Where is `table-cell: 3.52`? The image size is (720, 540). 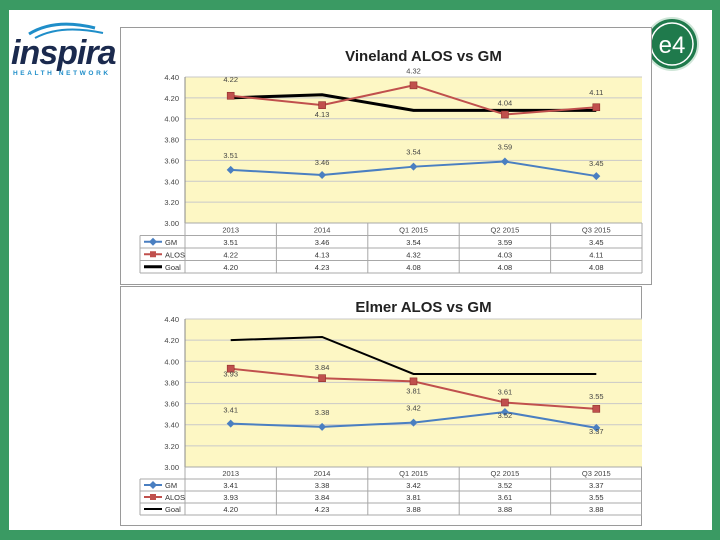 table-cell: 3.52 is located at coordinates (505, 485).